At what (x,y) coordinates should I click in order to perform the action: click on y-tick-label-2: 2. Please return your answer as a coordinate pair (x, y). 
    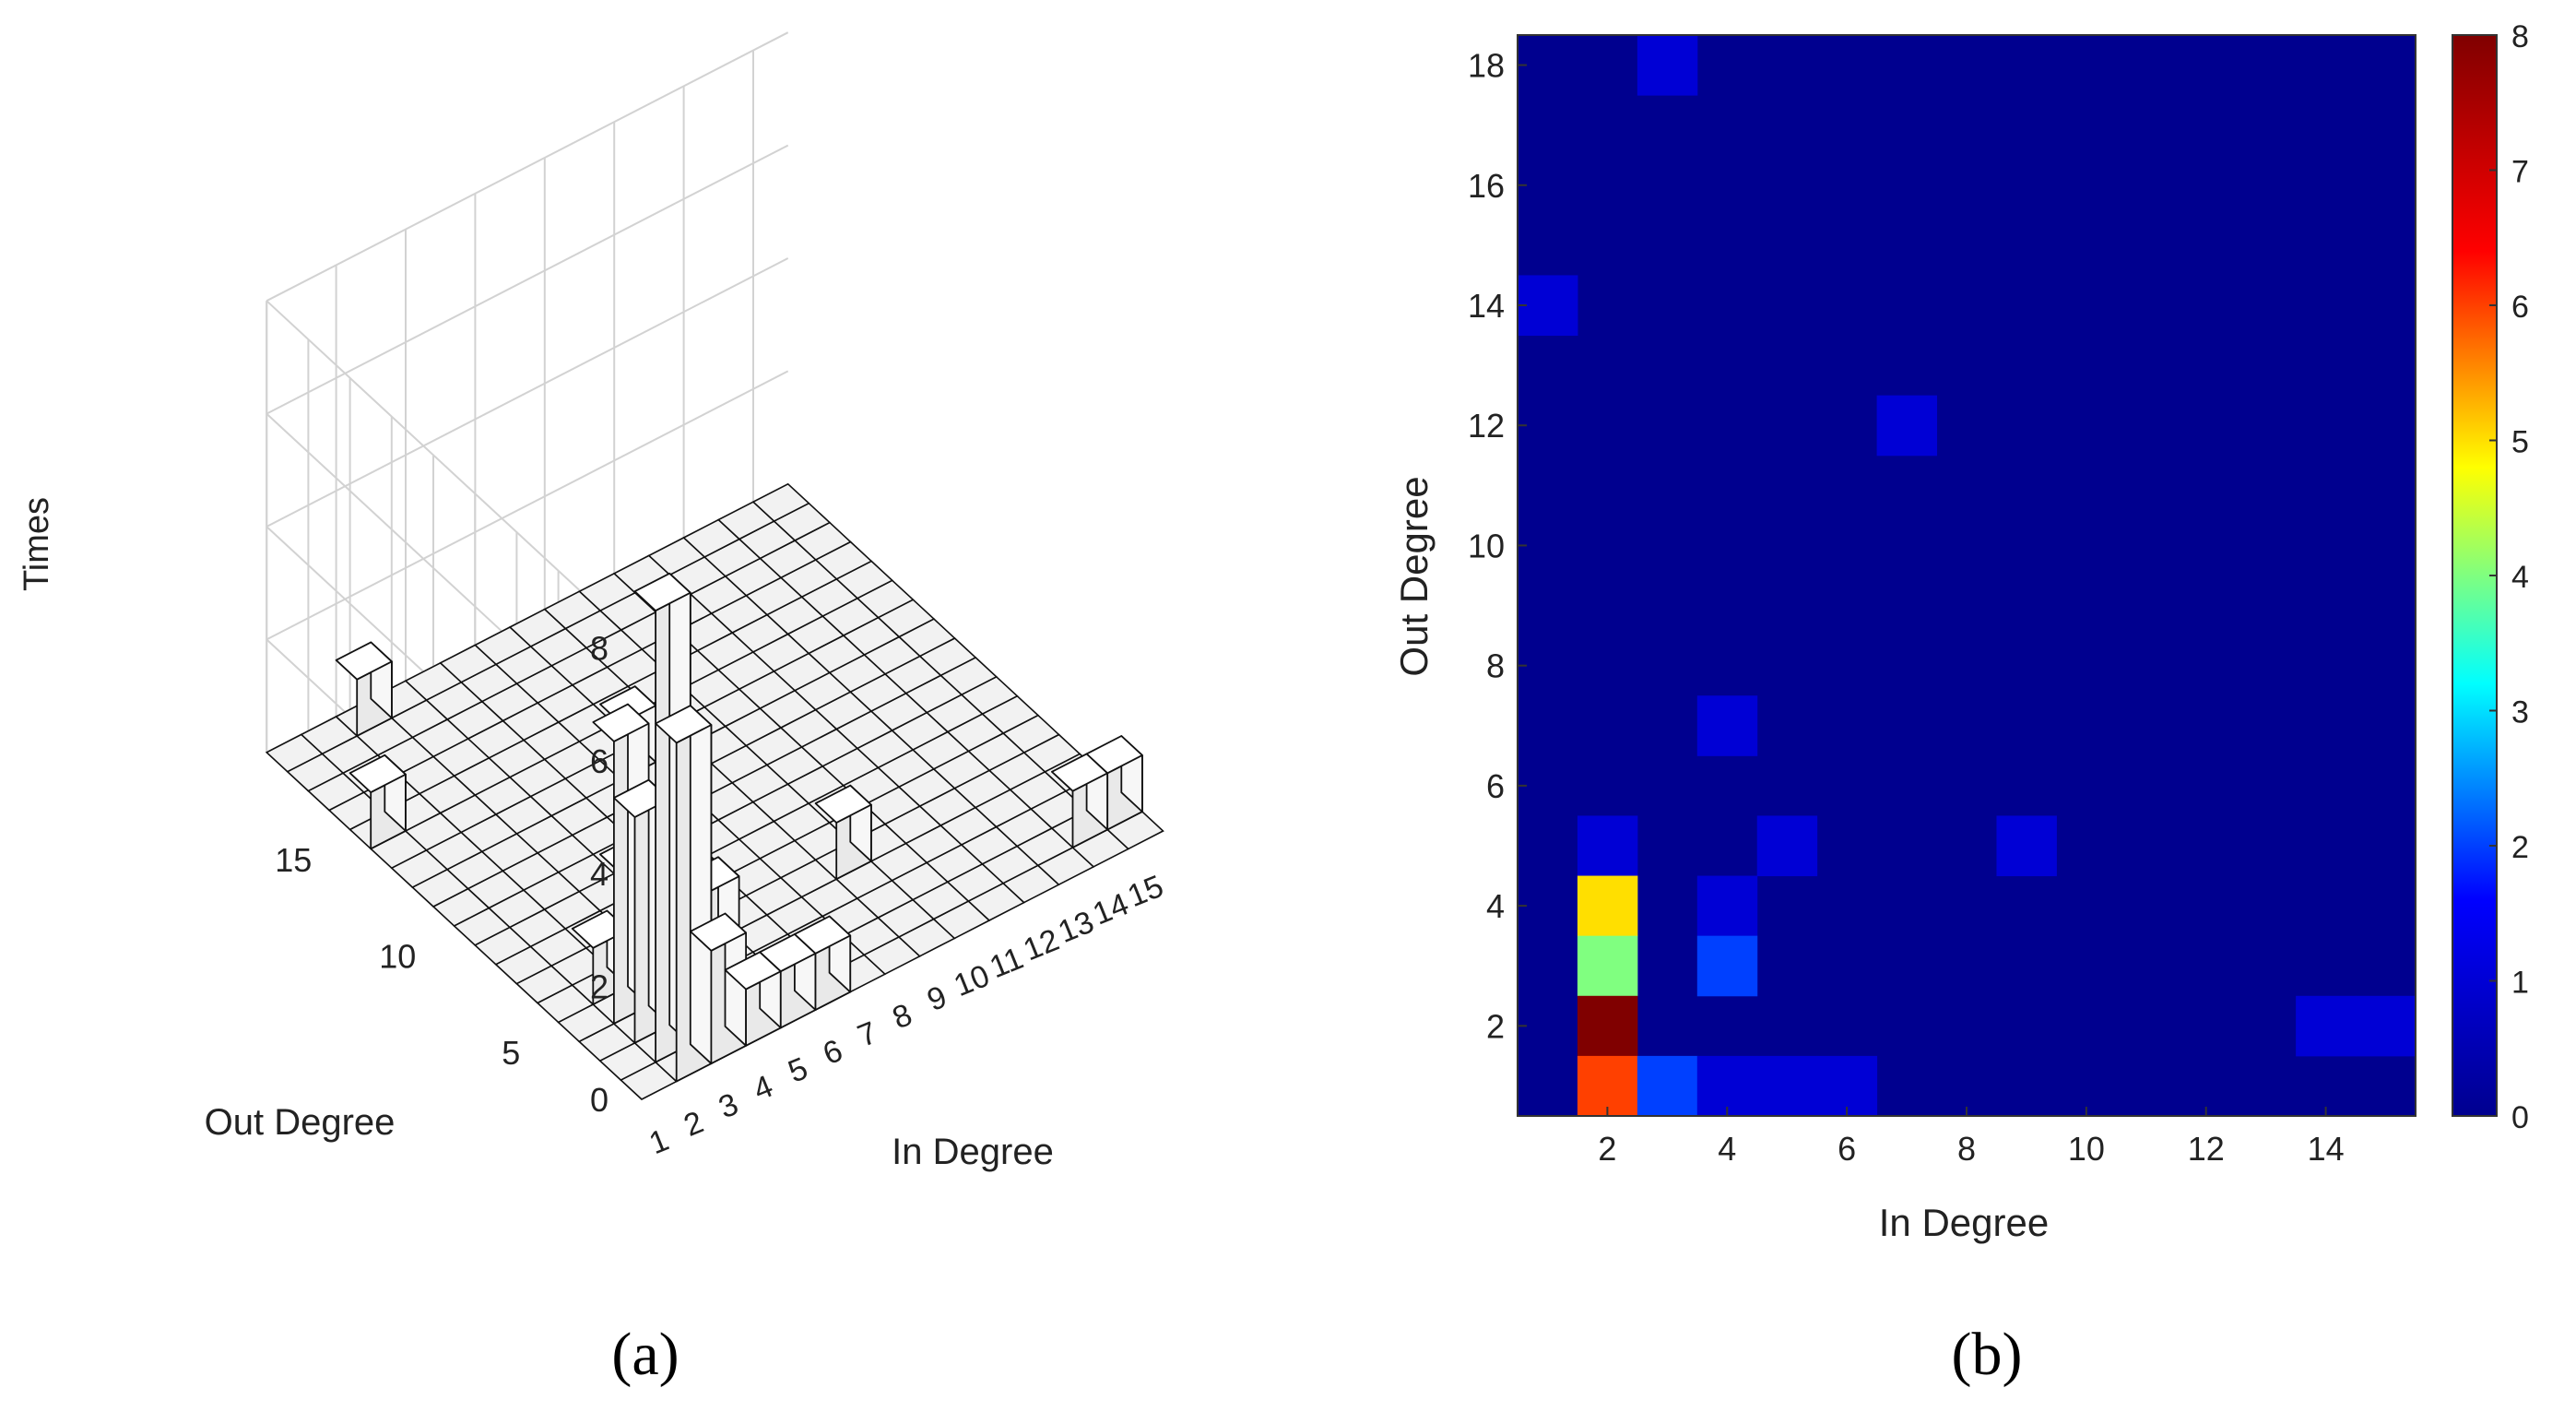
    Looking at the image, I should click on (1495, 1026).